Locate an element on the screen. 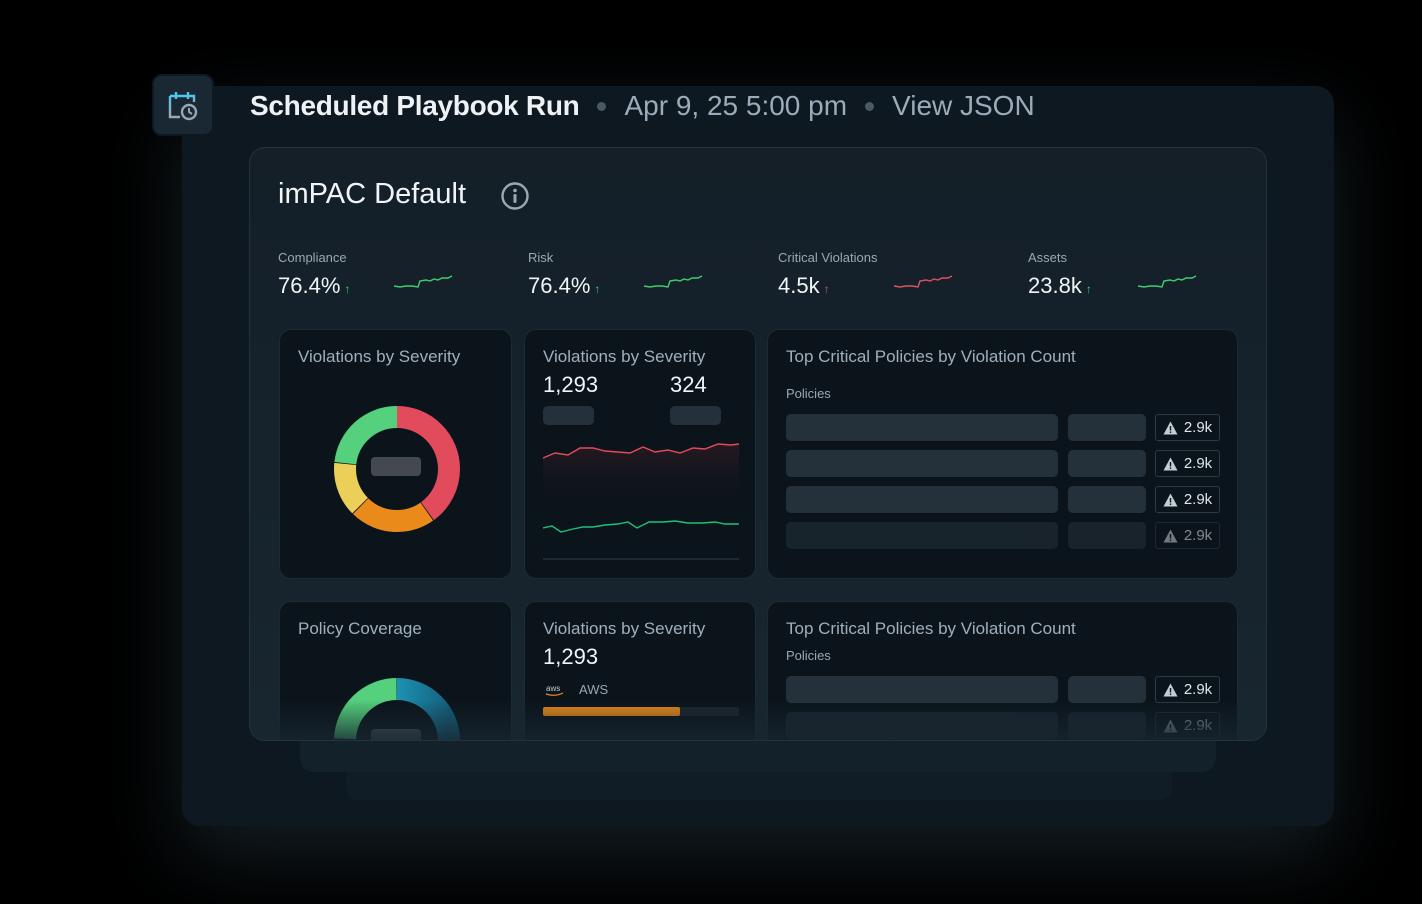  calendar-clock-icon is located at coordinates (183, 105).